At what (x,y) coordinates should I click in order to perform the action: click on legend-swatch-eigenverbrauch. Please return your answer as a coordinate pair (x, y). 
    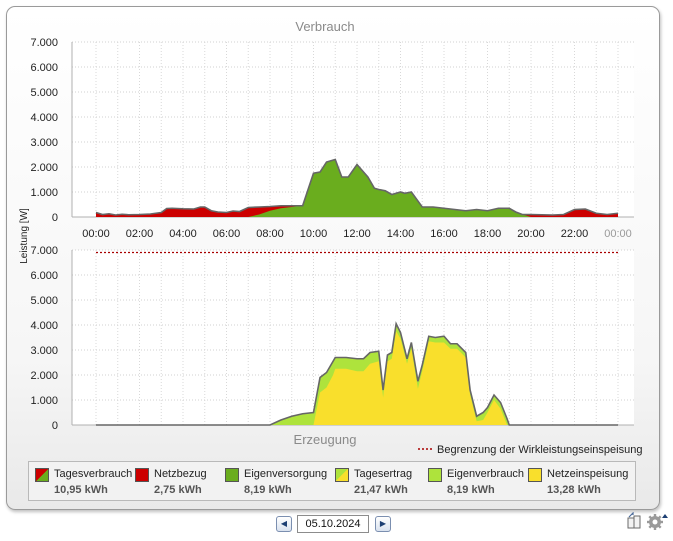
    Looking at the image, I should click on (435, 475).